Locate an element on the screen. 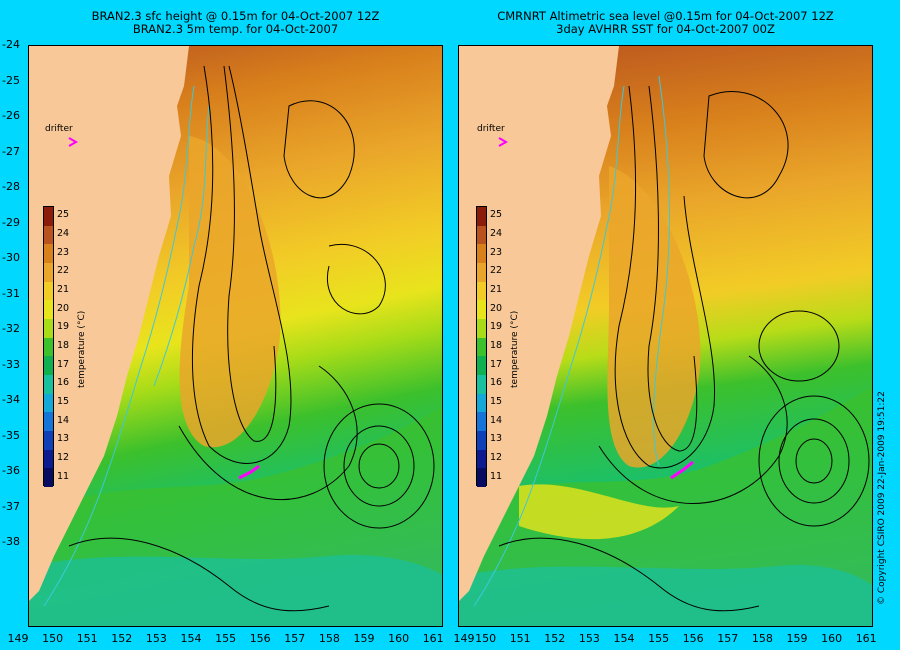 The width and height of the screenshot is (900, 650). eddy-contour is located at coordinates (814, 461).